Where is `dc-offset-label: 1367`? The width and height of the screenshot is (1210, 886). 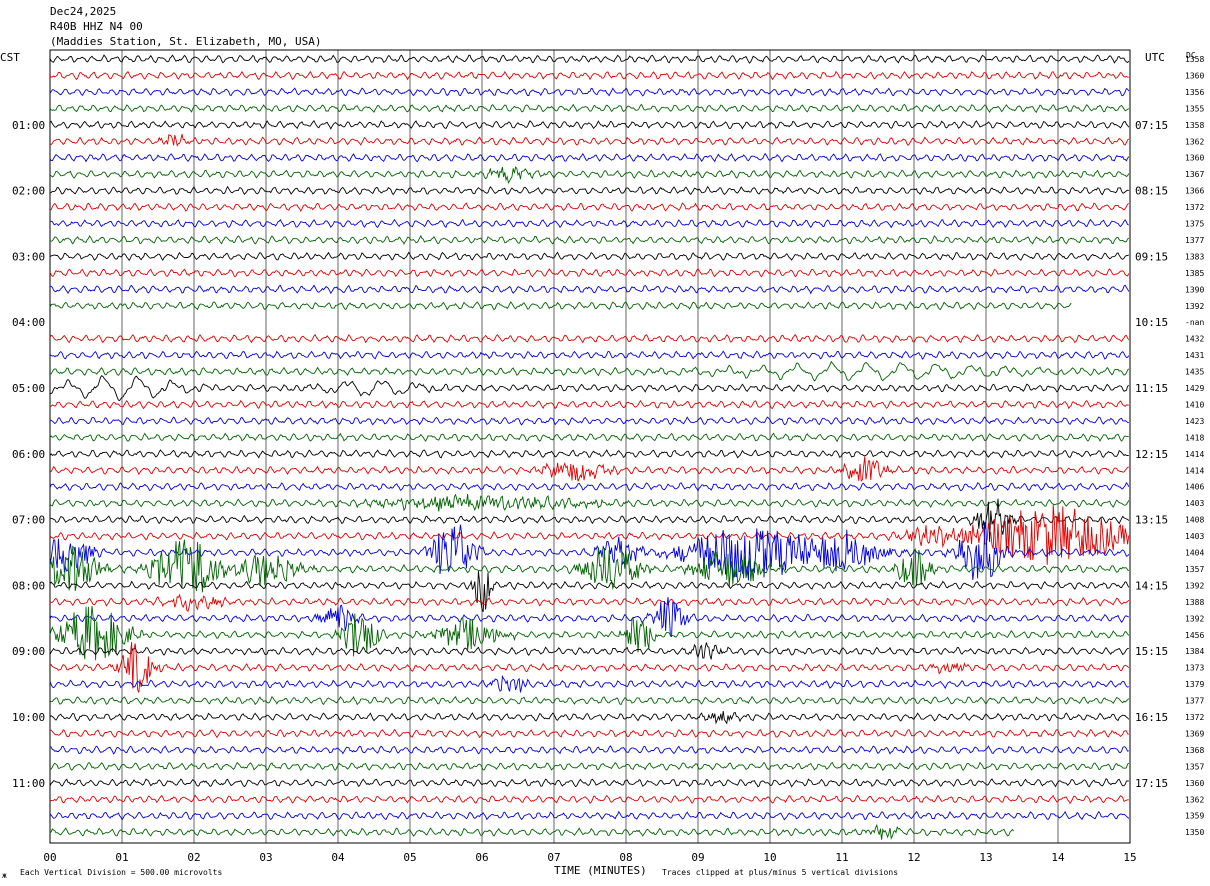 dc-offset-label: 1367 is located at coordinates (1194, 174).